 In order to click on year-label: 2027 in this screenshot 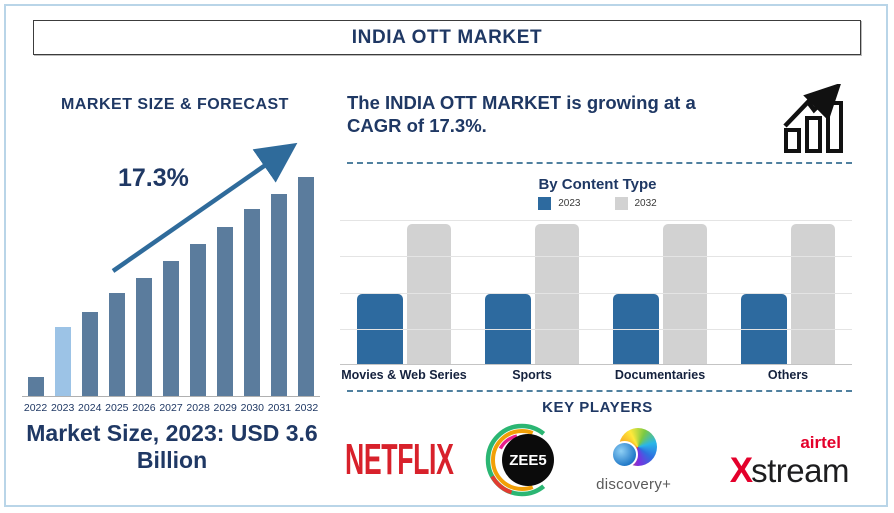, I will do `click(171, 408)`.